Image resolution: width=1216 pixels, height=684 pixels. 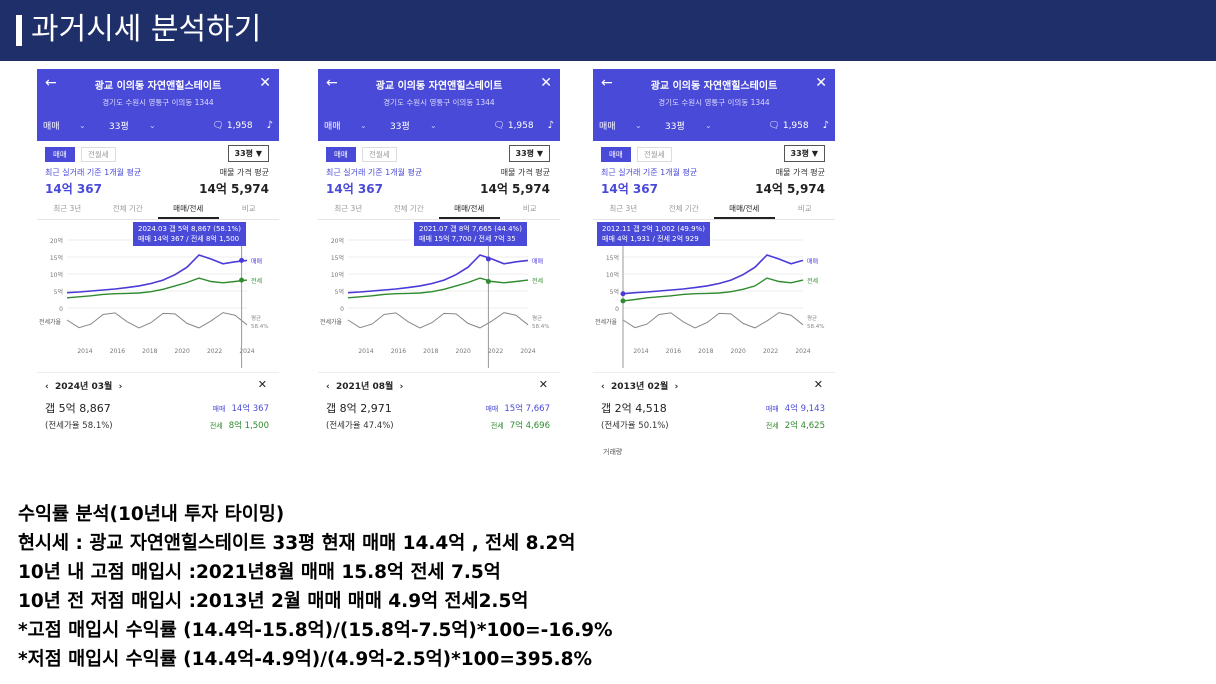 What do you see at coordinates (649, 172) in the screenshot?
I see `recent-price-label: 최근 실거래 기준 1개월 평균` at bounding box center [649, 172].